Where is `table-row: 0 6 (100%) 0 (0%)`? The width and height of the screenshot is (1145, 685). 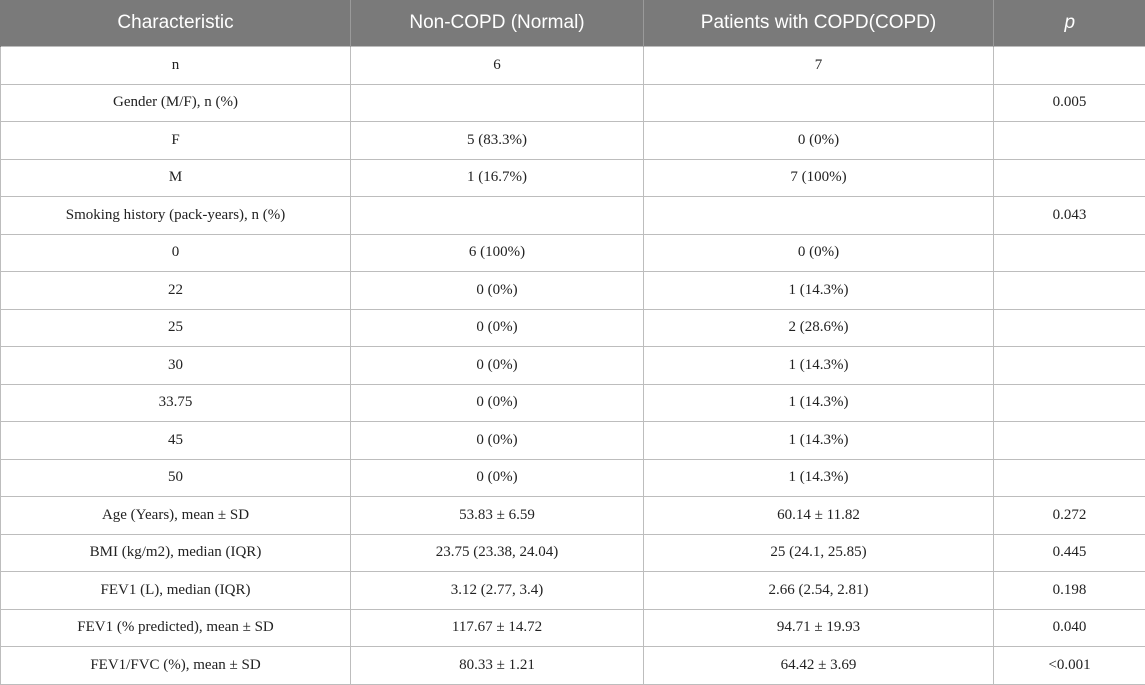
table-row: 0 6 (100%) 0 (0%) is located at coordinates (573, 253).